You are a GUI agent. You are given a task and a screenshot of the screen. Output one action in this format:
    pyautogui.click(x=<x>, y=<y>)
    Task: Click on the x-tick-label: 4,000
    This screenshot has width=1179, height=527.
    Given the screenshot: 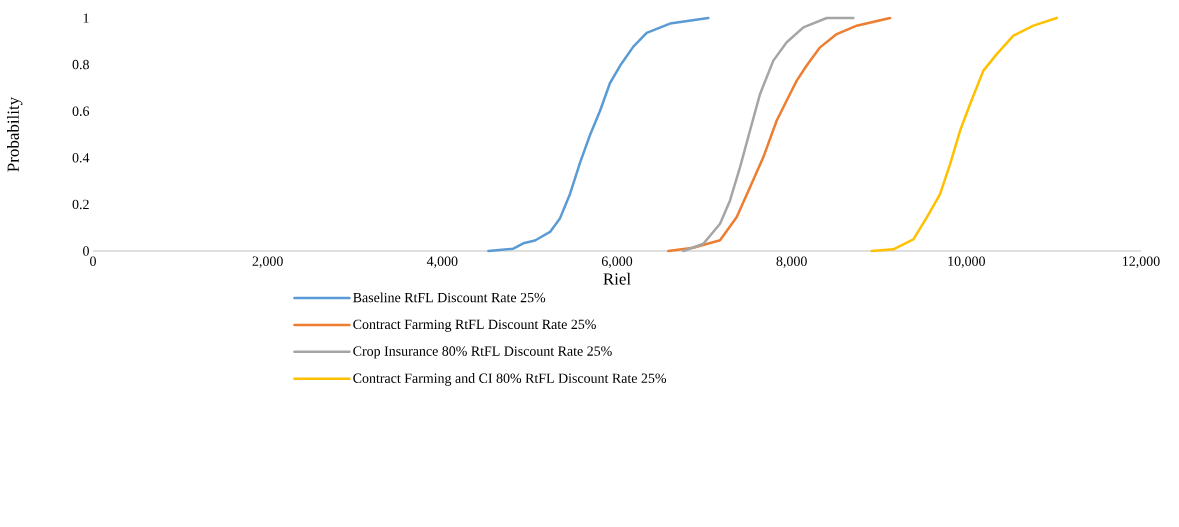 What is the action you would take?
    pyautogui.click(x=442, y=262)
    